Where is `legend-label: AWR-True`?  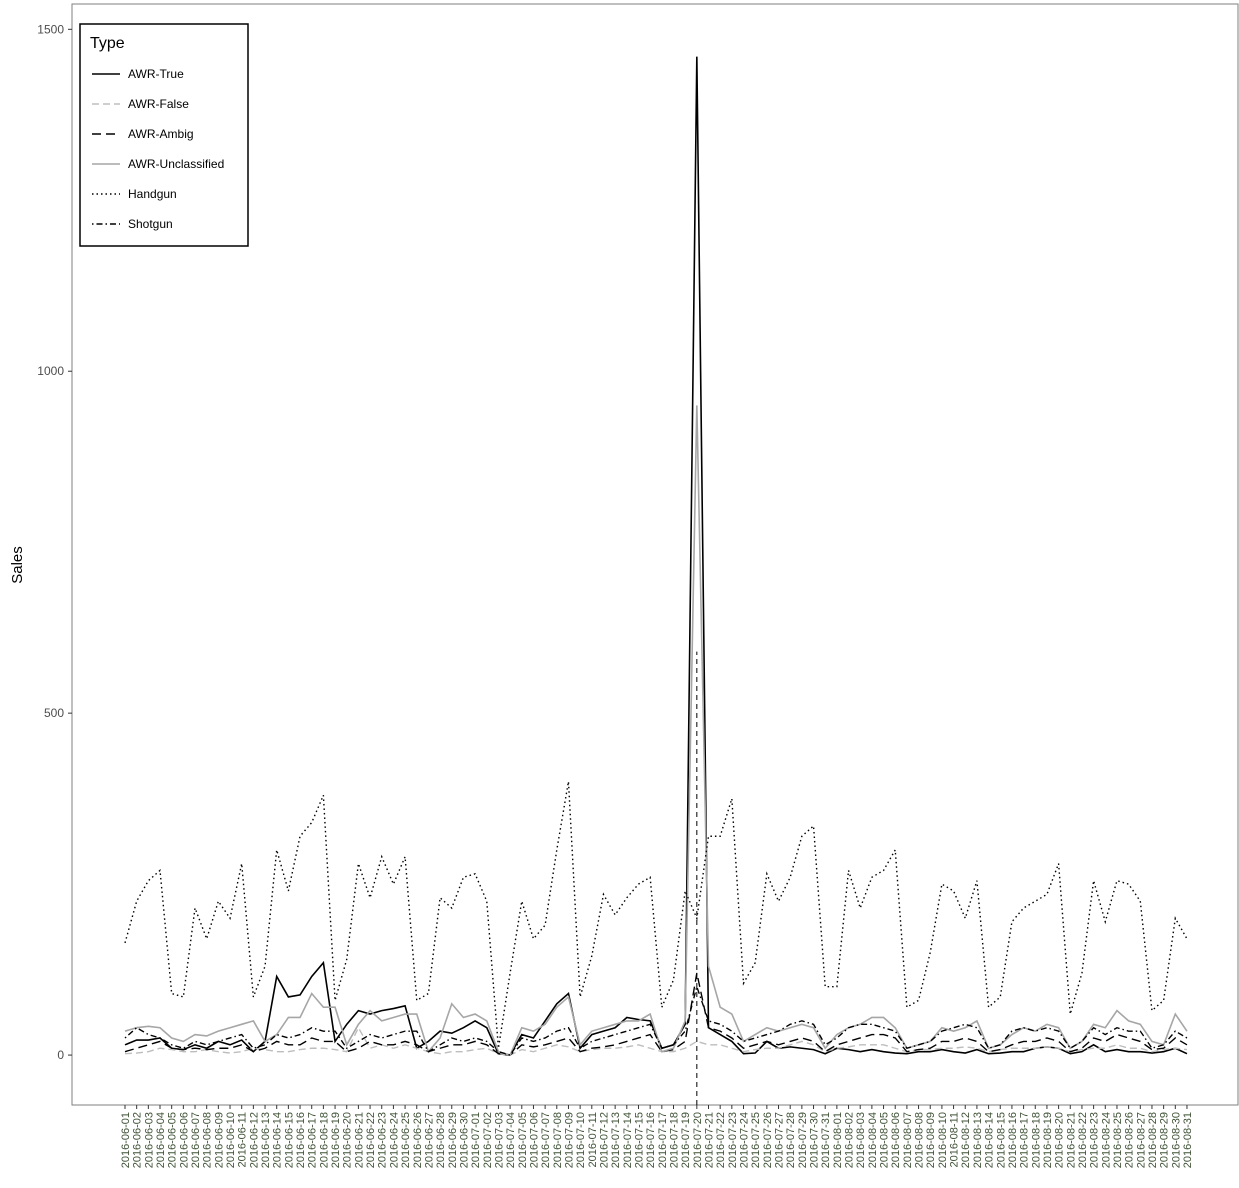 legend-label: AWR-True is located at coordinates (156, 74).